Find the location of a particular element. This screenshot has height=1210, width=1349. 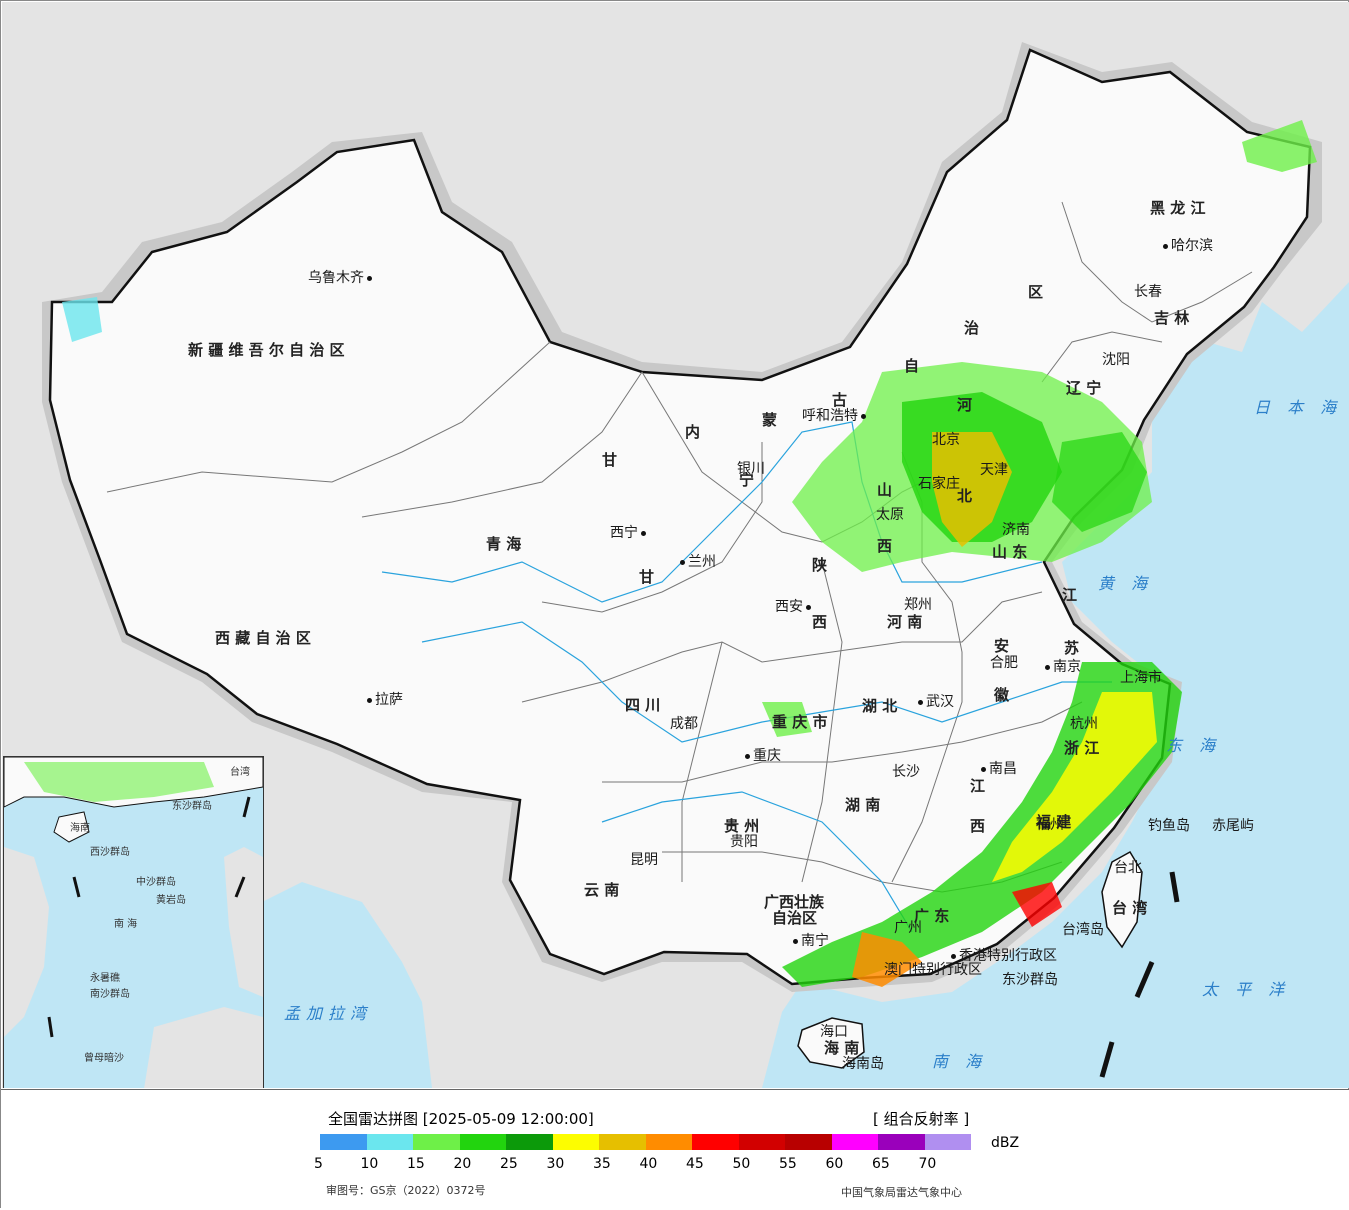

city-name: 兰州 is located at coordinates (702, 562).